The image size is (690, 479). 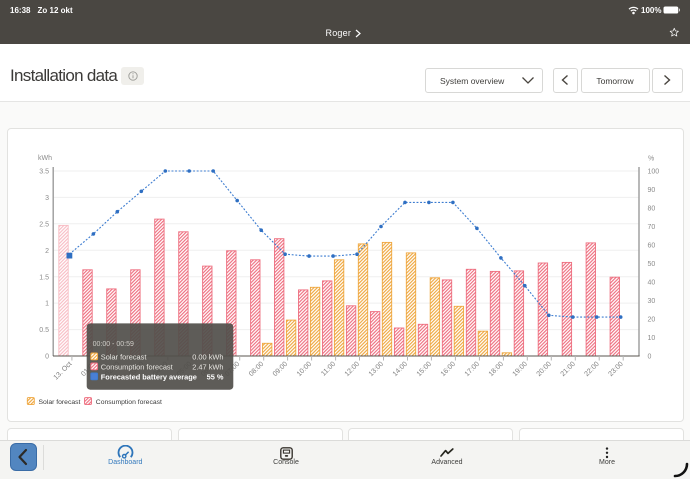 I want to click on svg-text: kWh, so click(x=45, y=158).